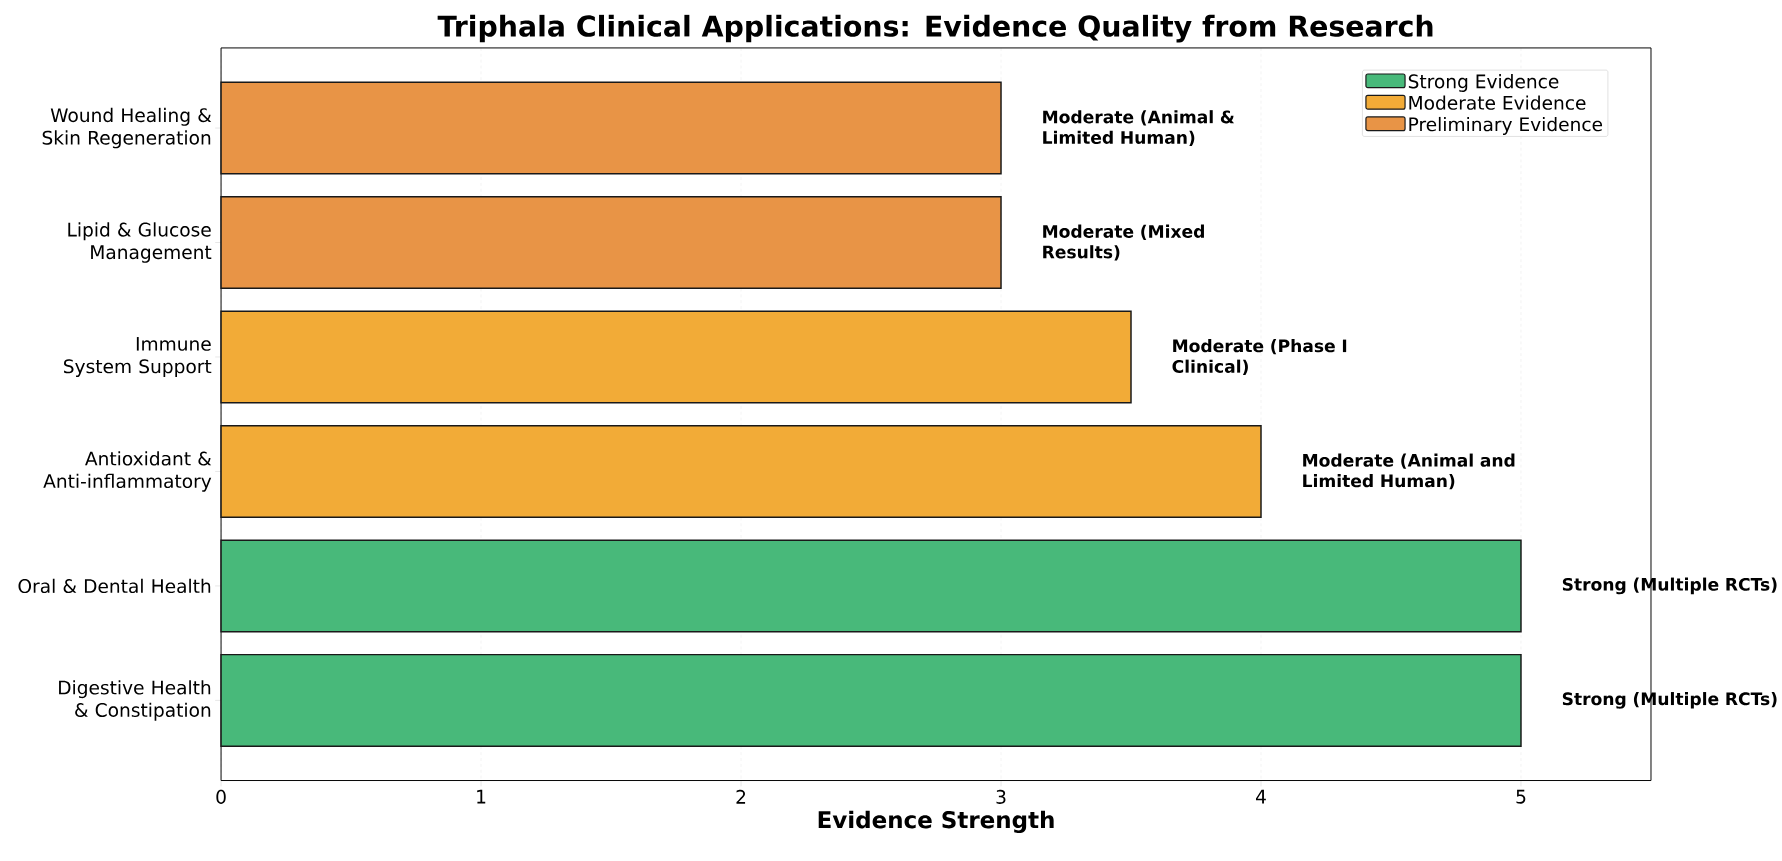 The height and width of the screenshot is (861, 1782). Describe the element at coordinates (127, 471) in the screenshot. I see `y-tick-label: Antioxidant & Anti-inflammatory` at that location.